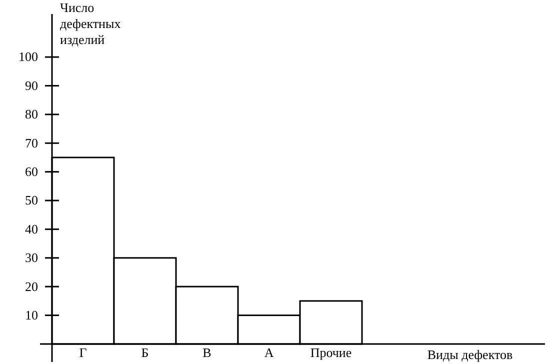 Image resolution: width=547 pixels, height=364 pixels. I want to click on x-tick-label: Г, so click(83, 352).